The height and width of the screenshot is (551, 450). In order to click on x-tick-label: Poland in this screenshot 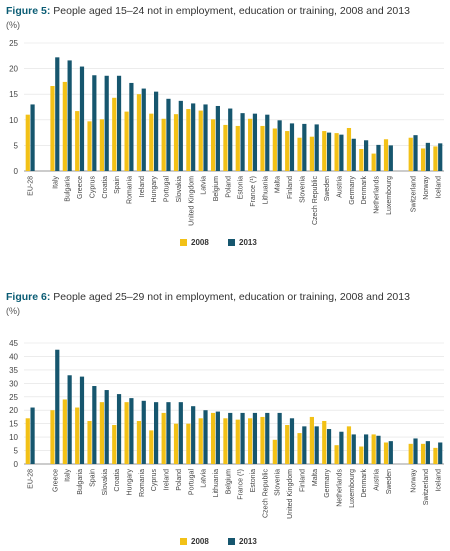, I will do `click(179, 480)`.